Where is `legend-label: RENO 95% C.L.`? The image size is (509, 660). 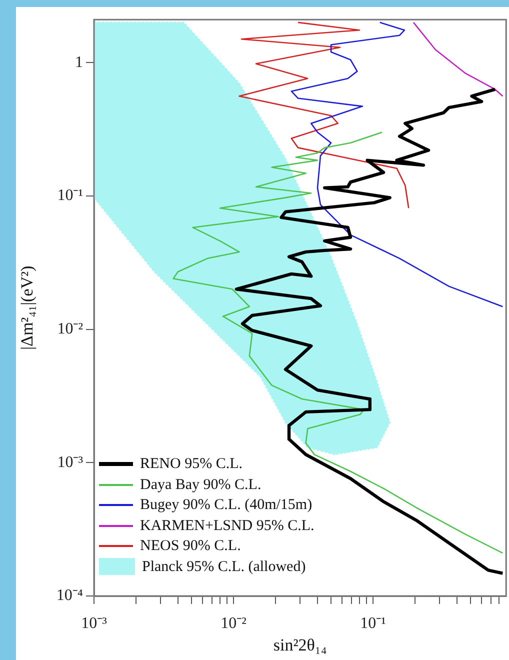
legend-label: RENO 95% C.L. is located at coordinates (191, 464).